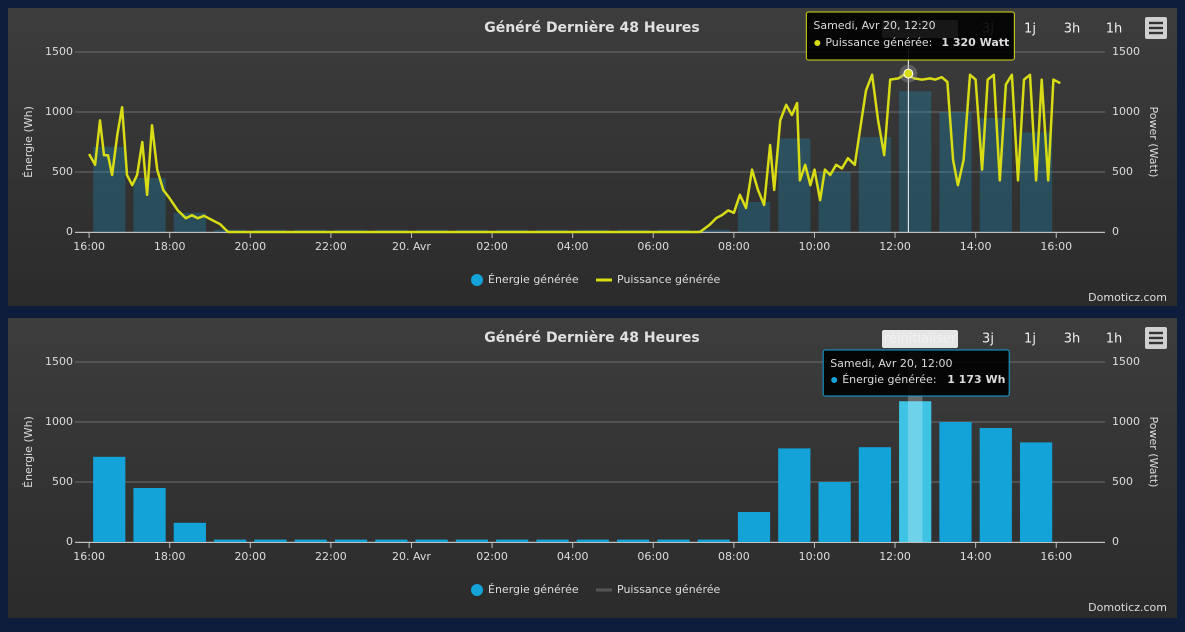  Describe the element at coordinates (250, 246) in the screenshot. I see `x-tick-label: 20:00` at that location.